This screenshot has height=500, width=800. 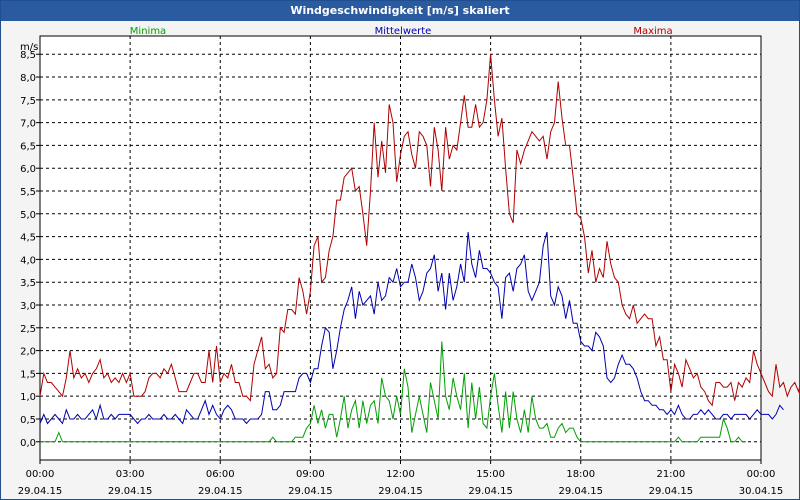 I want to click on y-tick-label: 4,5, so click(x=28, y=238).